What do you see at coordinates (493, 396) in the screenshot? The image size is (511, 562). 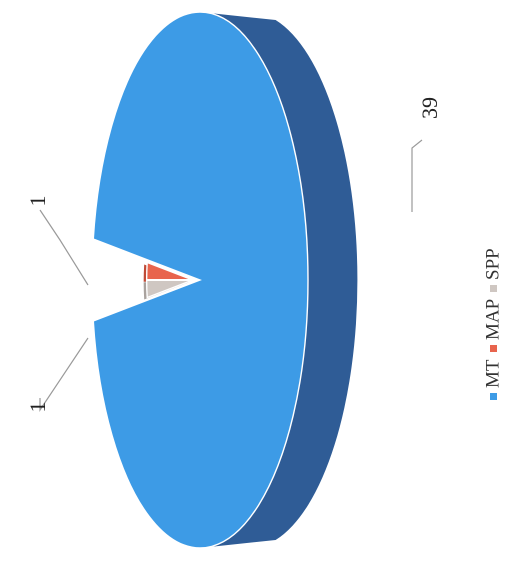 I see `legend-swatch-mt` at bounding box center [493, 396].